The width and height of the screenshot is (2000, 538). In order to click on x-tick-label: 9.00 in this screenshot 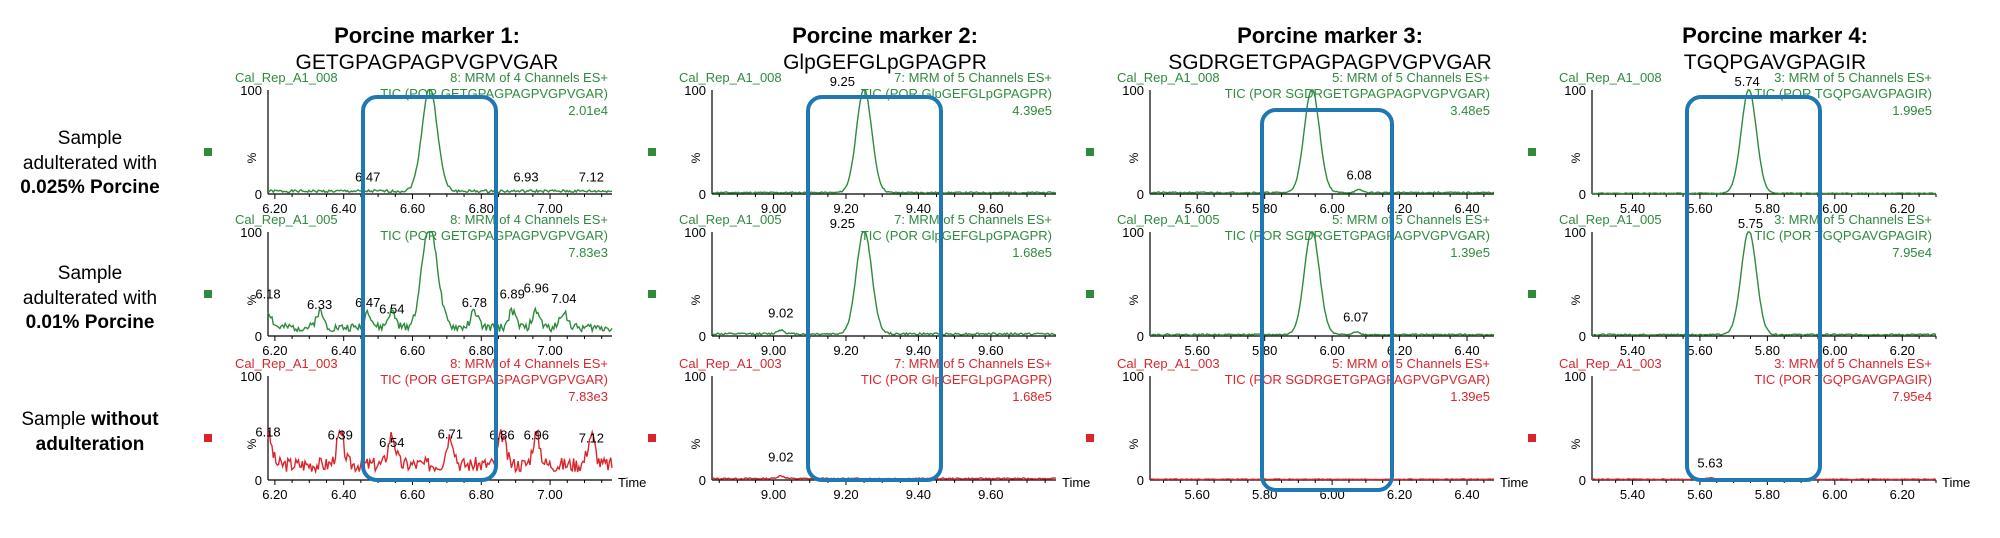, I will do `click(773, 350)`.